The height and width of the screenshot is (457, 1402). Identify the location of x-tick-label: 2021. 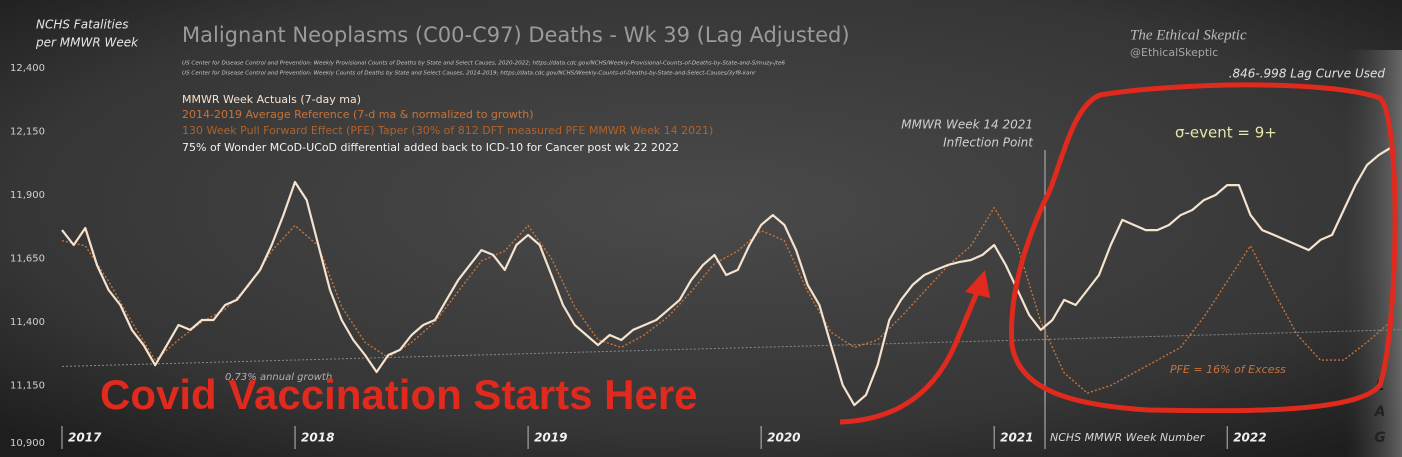
(1016, 438).